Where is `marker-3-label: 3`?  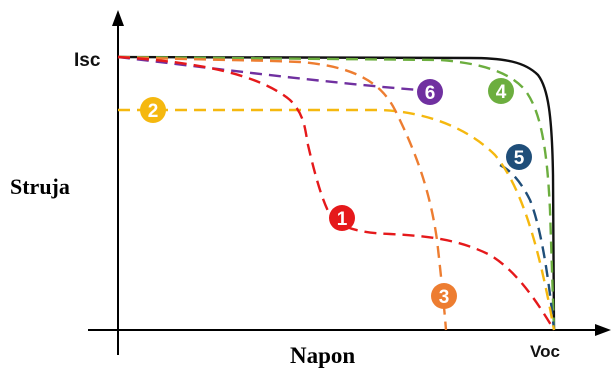 marker-3-label: 3 is located at coordinates (444, 297).